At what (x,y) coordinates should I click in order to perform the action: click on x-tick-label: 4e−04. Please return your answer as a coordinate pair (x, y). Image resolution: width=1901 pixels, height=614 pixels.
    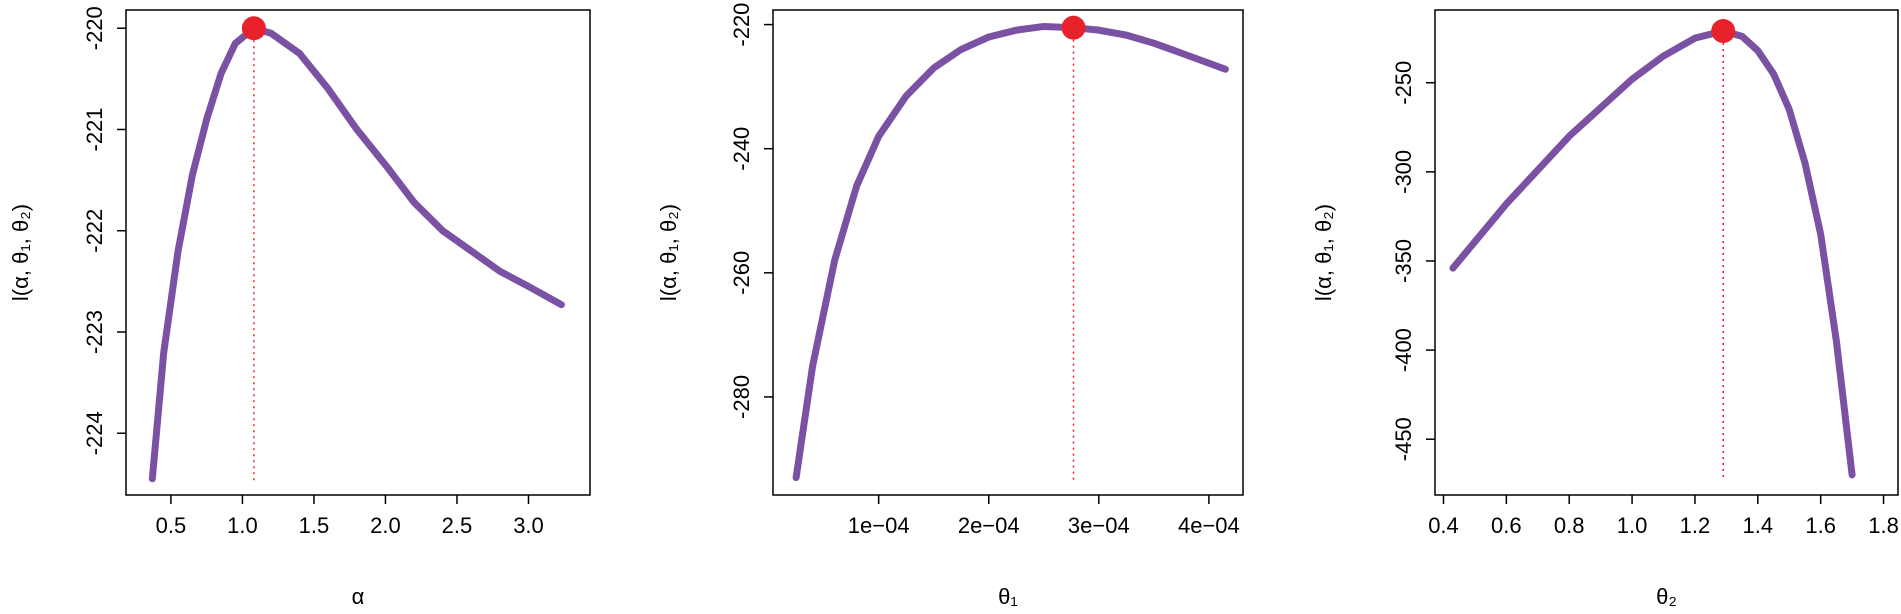
    Looking at the image, I should click on (1209, 525).